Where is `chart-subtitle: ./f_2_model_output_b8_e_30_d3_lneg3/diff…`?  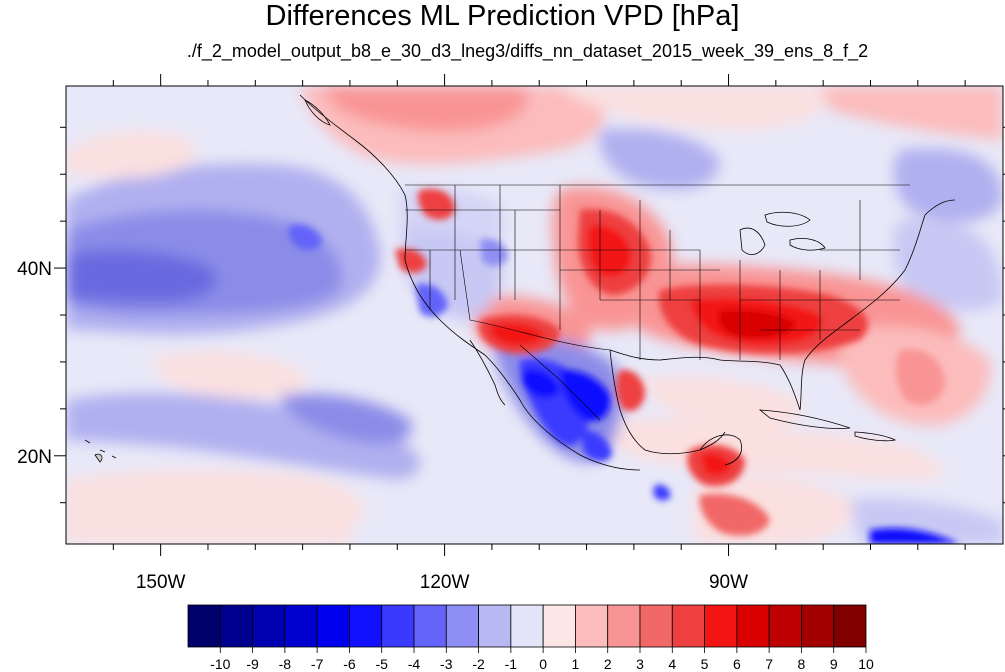
chart-subtitle: ./f_2_model_output_b8_e_30_d3_lneg3/diff… is located at coordinates (527, 51).